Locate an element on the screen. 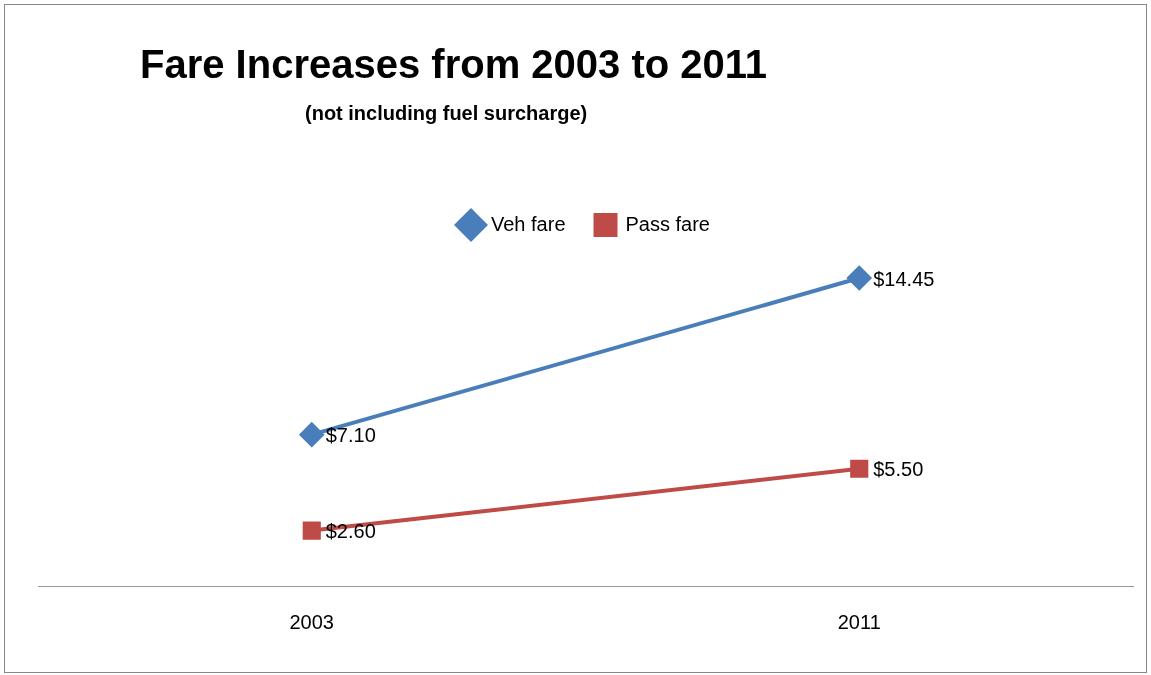 The height and width of the screenshot is (675, 1151). legend-label: Veh fare is located at coordinates (528, 223).